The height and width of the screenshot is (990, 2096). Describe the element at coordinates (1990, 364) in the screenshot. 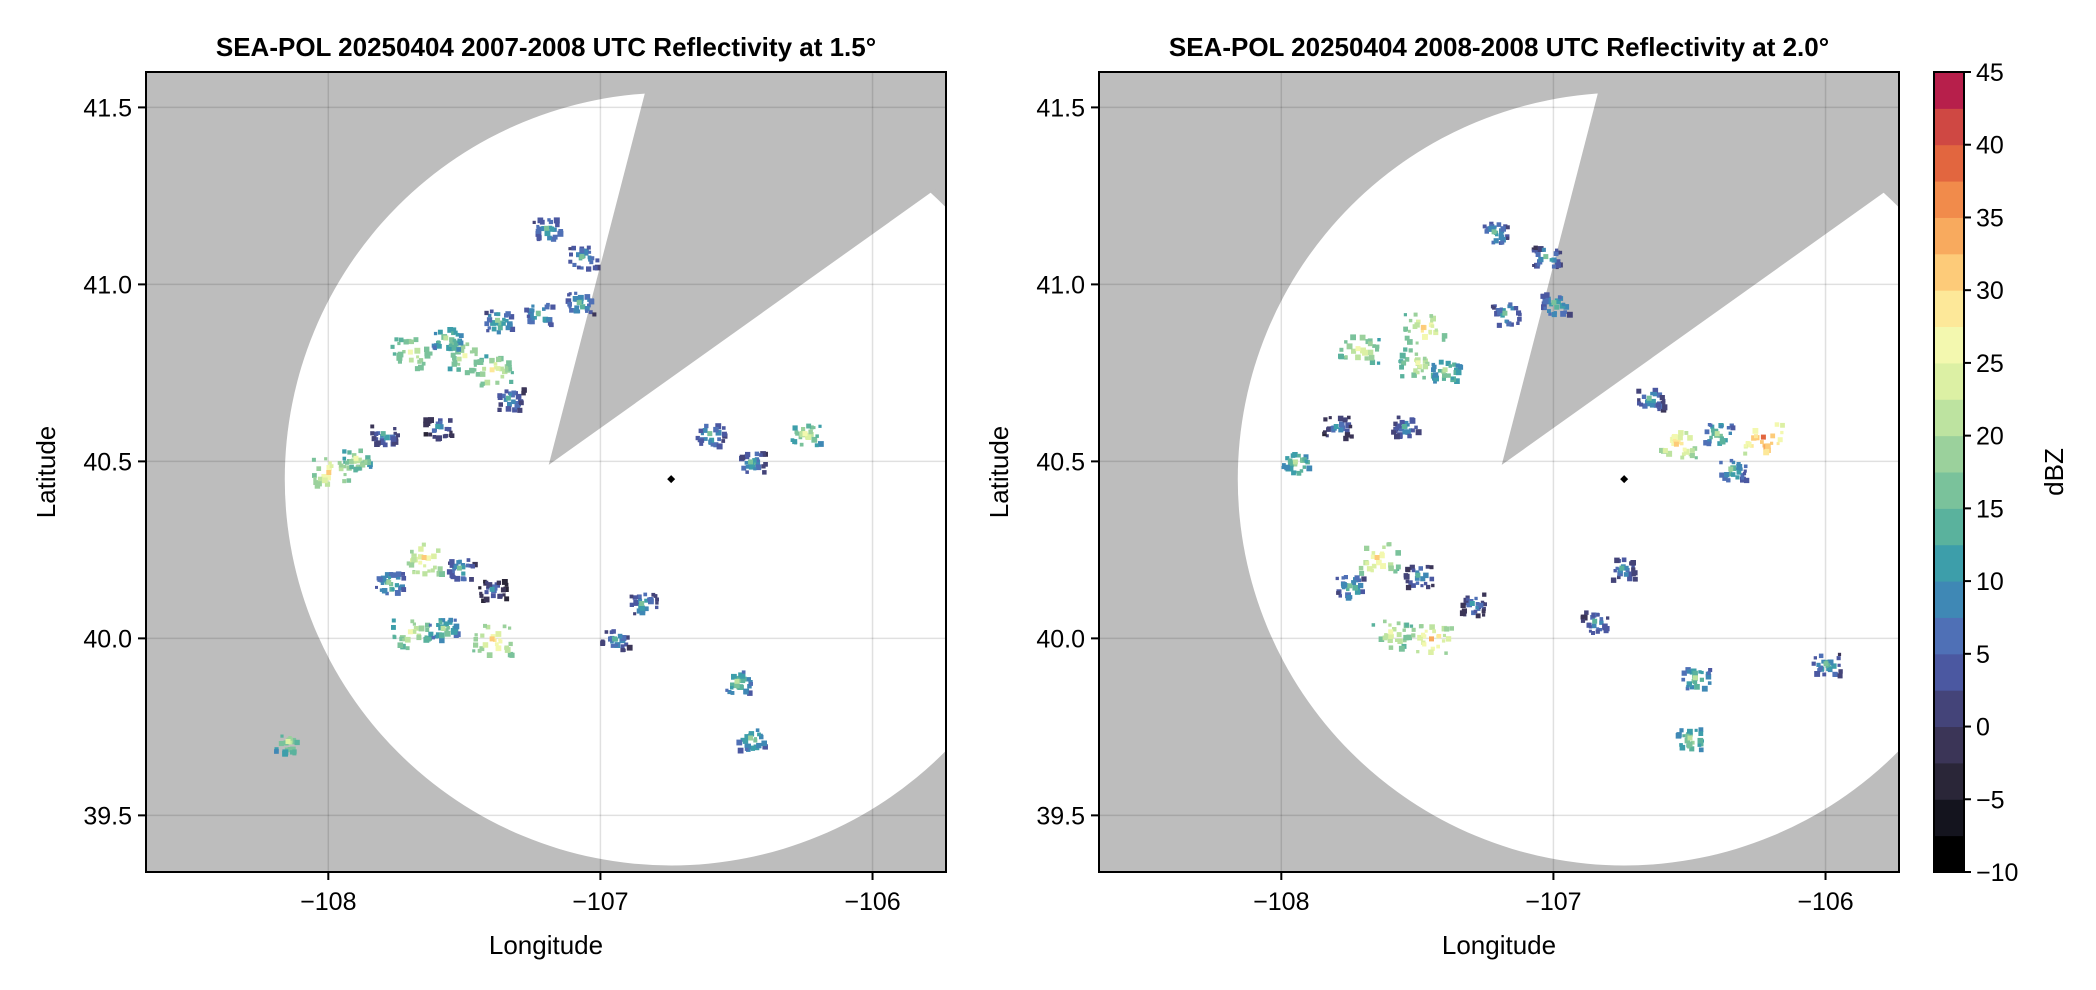

I see `colorbar-tick-label: 25` at that location.